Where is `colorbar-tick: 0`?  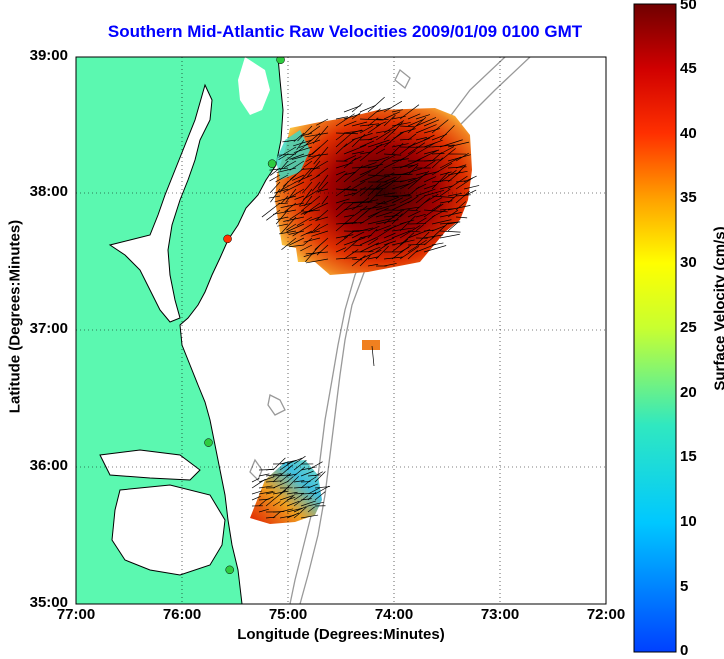
colorbar-tick: 0 is located at coordinates (684, 650).